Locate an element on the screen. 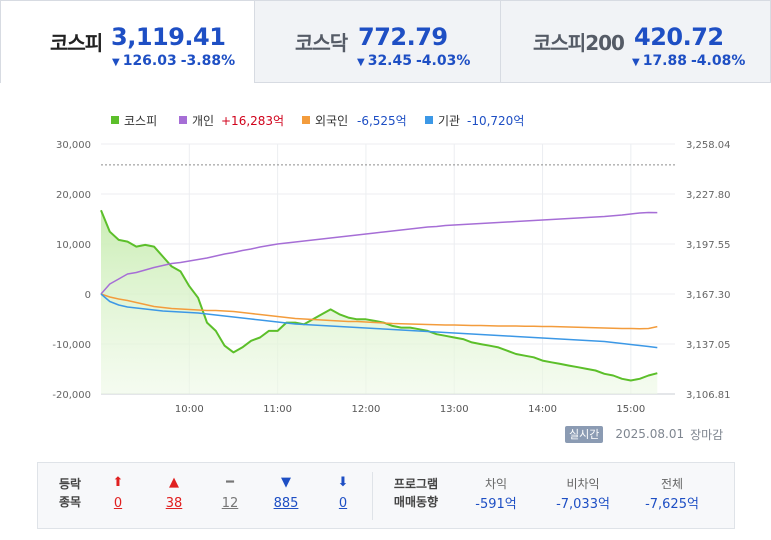  breadth-falling: ▼ 885 is located at coordinates (286, 493).